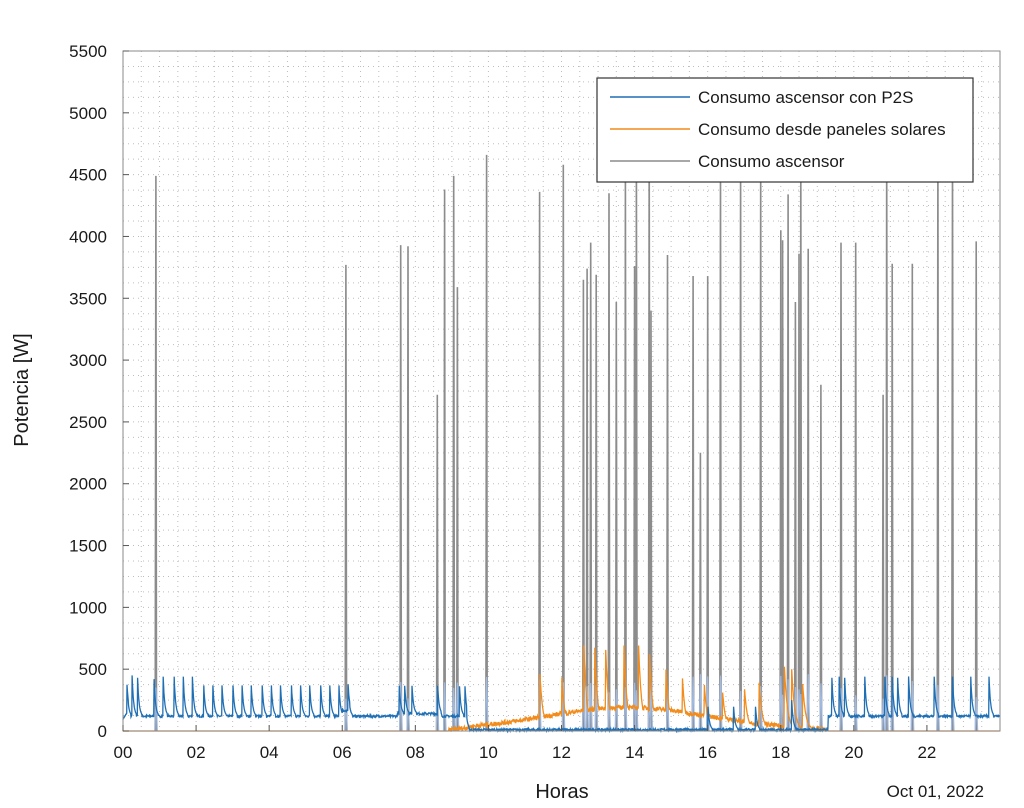 The height and width of the screenshot is (808, 1024). Describe the element at coordinates (707, 752) in the screenshot. I see `x-tick-label: 16` at that location.